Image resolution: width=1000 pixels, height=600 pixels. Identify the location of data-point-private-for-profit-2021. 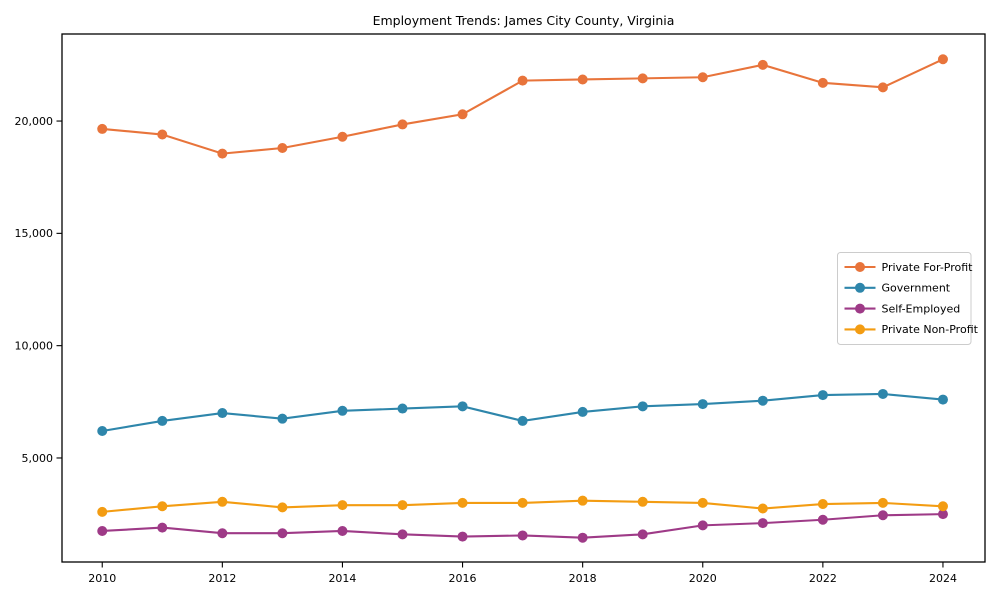
(762, 64).